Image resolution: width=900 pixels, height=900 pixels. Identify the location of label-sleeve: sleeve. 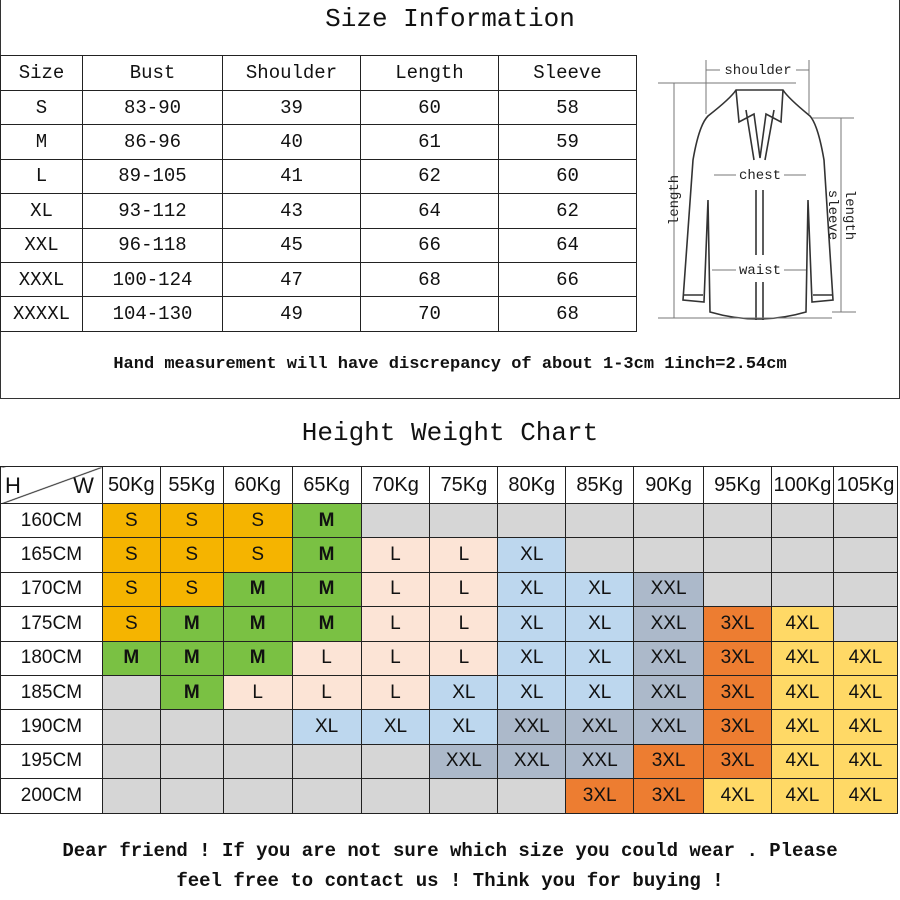
(832, 215).